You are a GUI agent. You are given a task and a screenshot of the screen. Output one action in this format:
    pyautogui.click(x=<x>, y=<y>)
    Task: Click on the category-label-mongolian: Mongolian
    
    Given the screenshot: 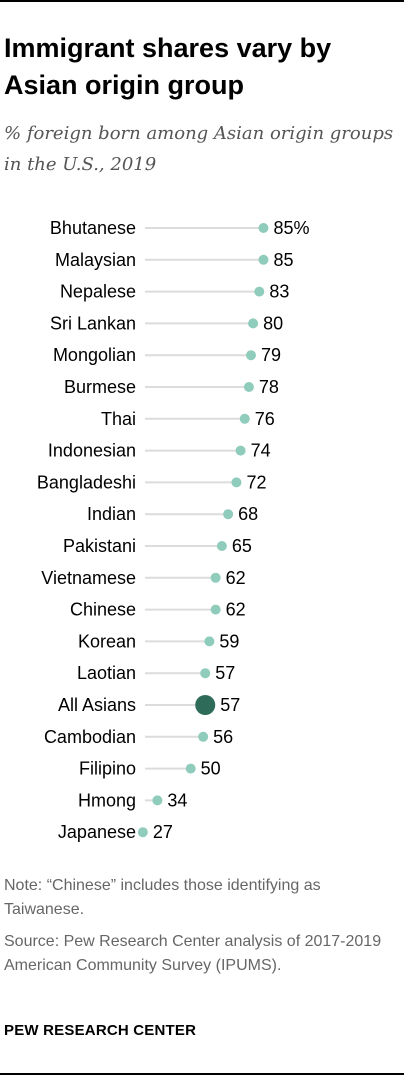 What is the action you would take?
    pyautogui.click(x=94, y=355)
    